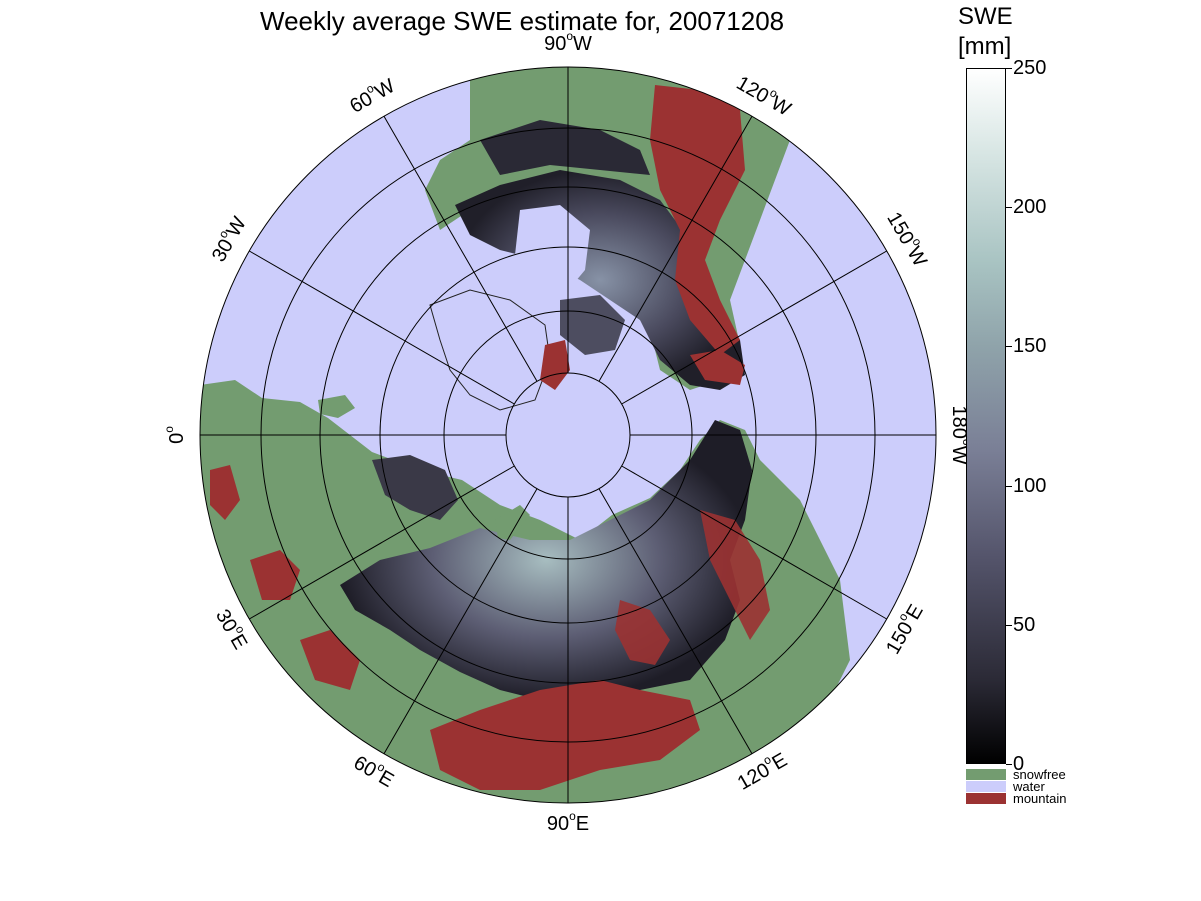  Describe the element at coordinates (1030, 68) in the screenshot. I see `colorbar-tick-label: 250` at that location.